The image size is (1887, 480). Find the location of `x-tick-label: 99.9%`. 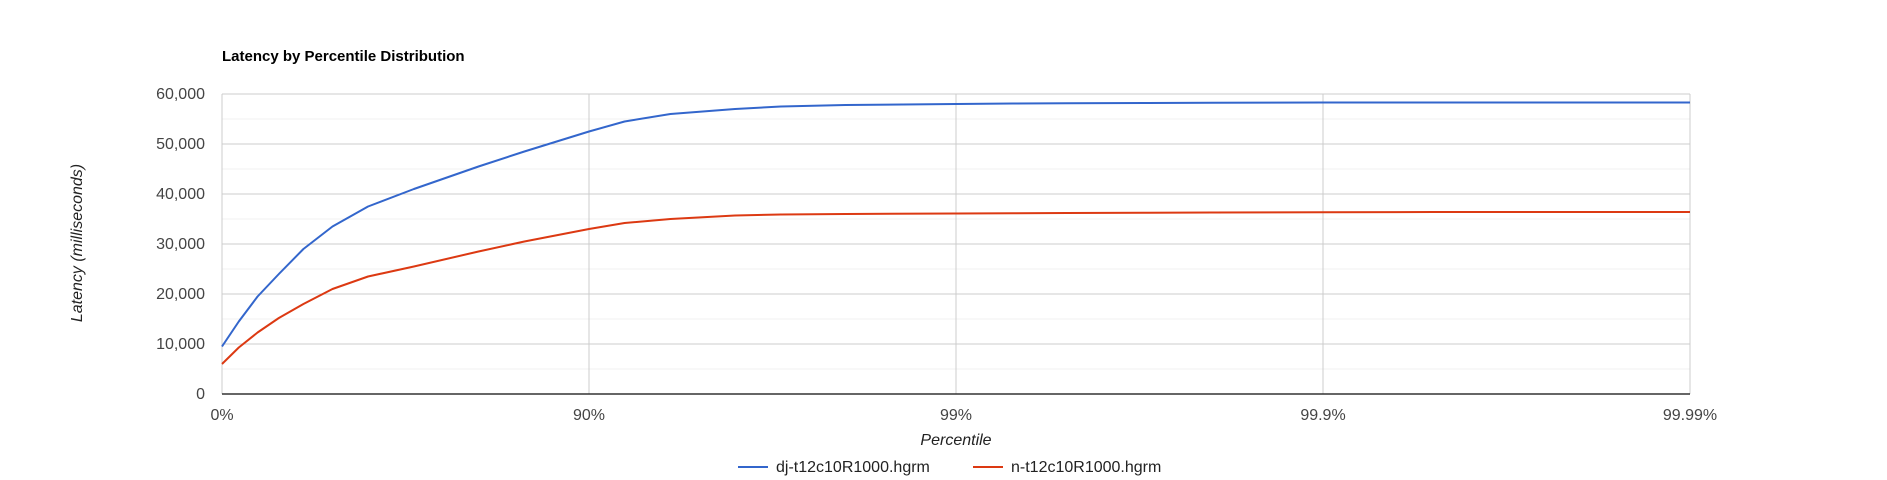

x-tick-label: 99.9% is located at coordinates (1322, 415).